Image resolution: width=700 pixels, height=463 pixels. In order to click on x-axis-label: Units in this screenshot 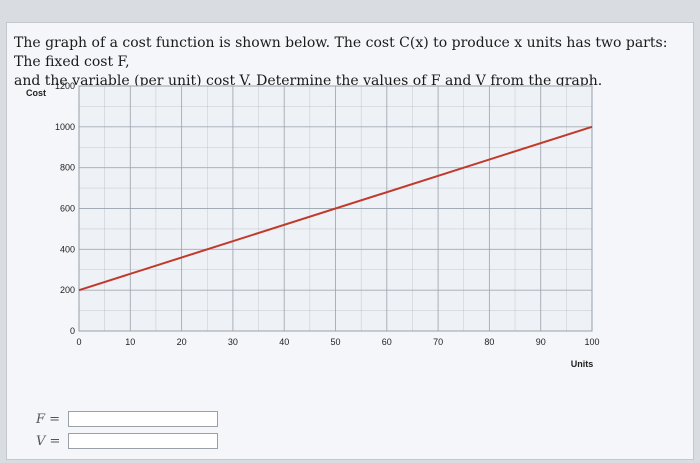, I will do `click(582, 364)`.